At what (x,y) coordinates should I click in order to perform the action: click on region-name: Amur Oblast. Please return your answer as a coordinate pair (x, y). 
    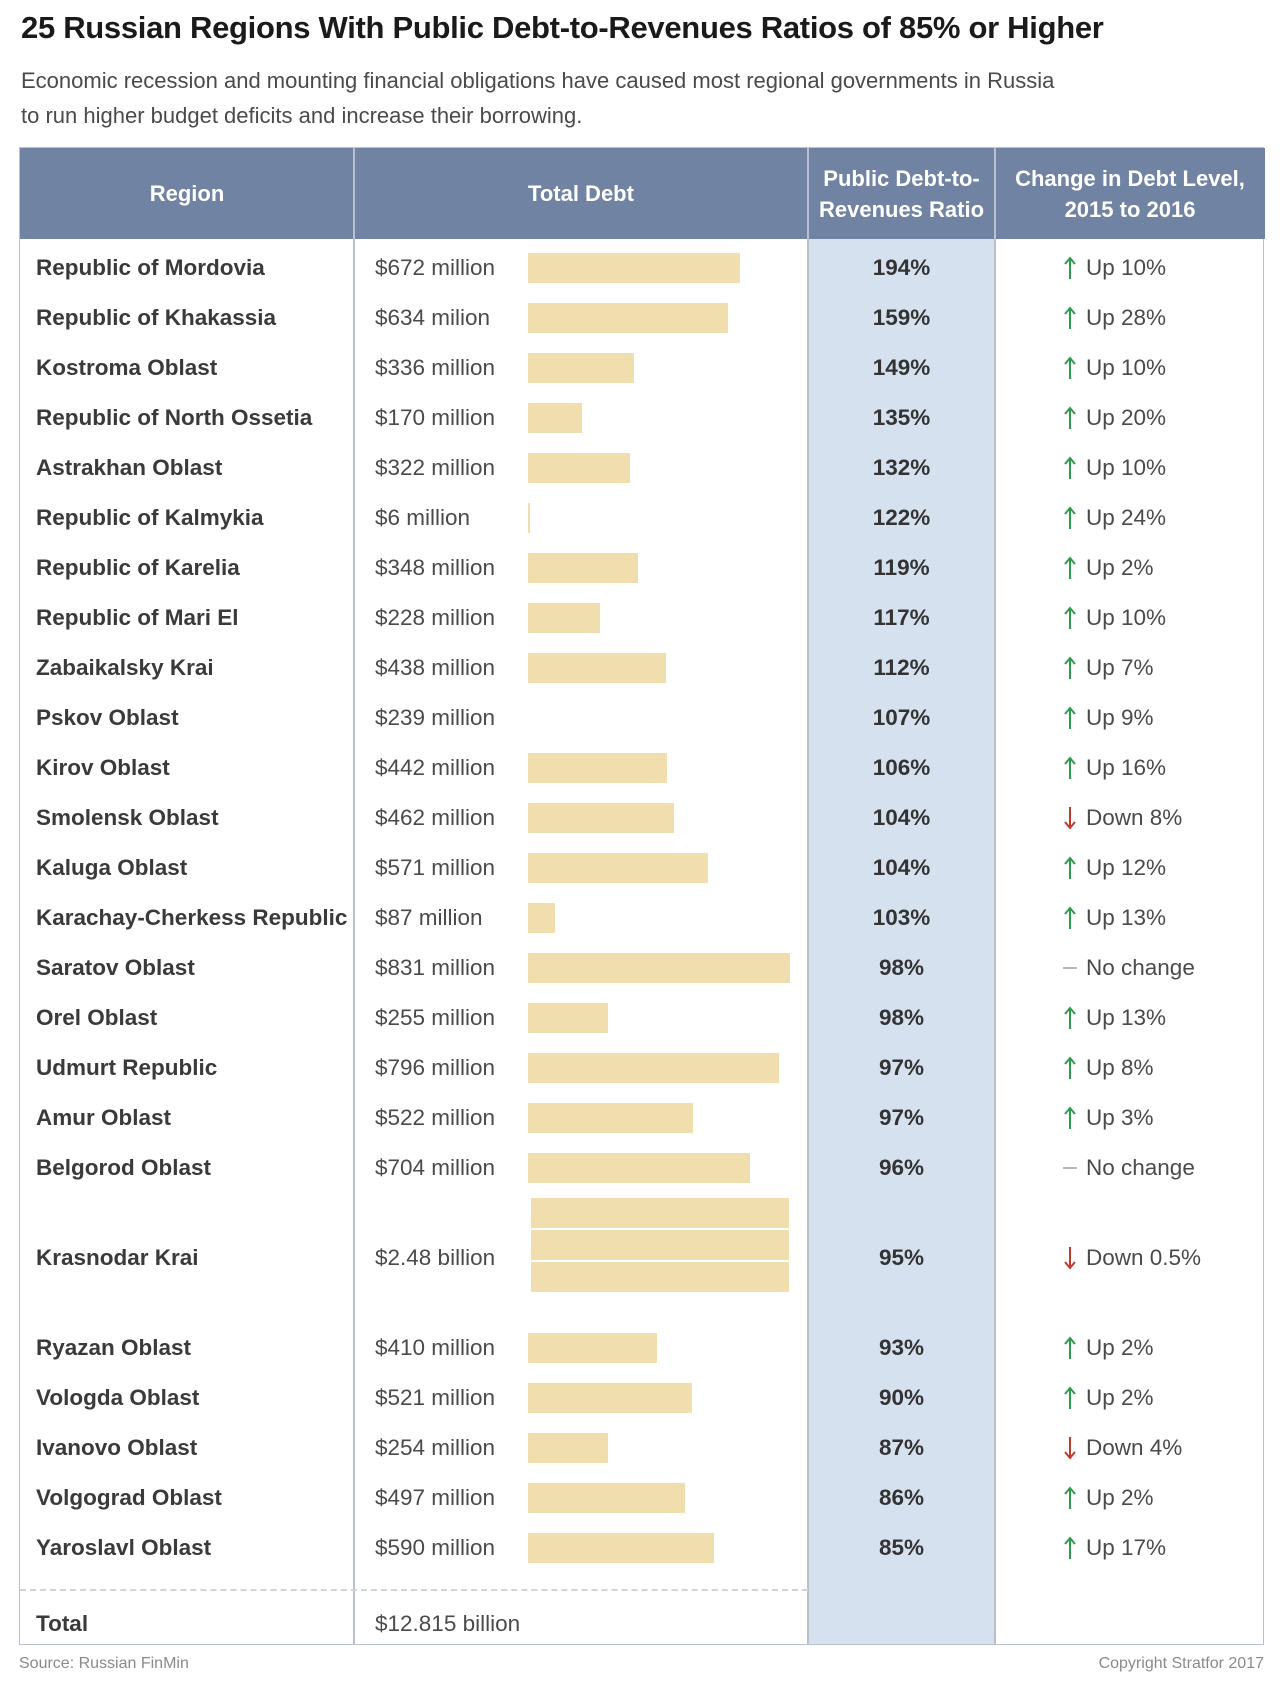
    Looking at the image, I should click on (104, 1117).